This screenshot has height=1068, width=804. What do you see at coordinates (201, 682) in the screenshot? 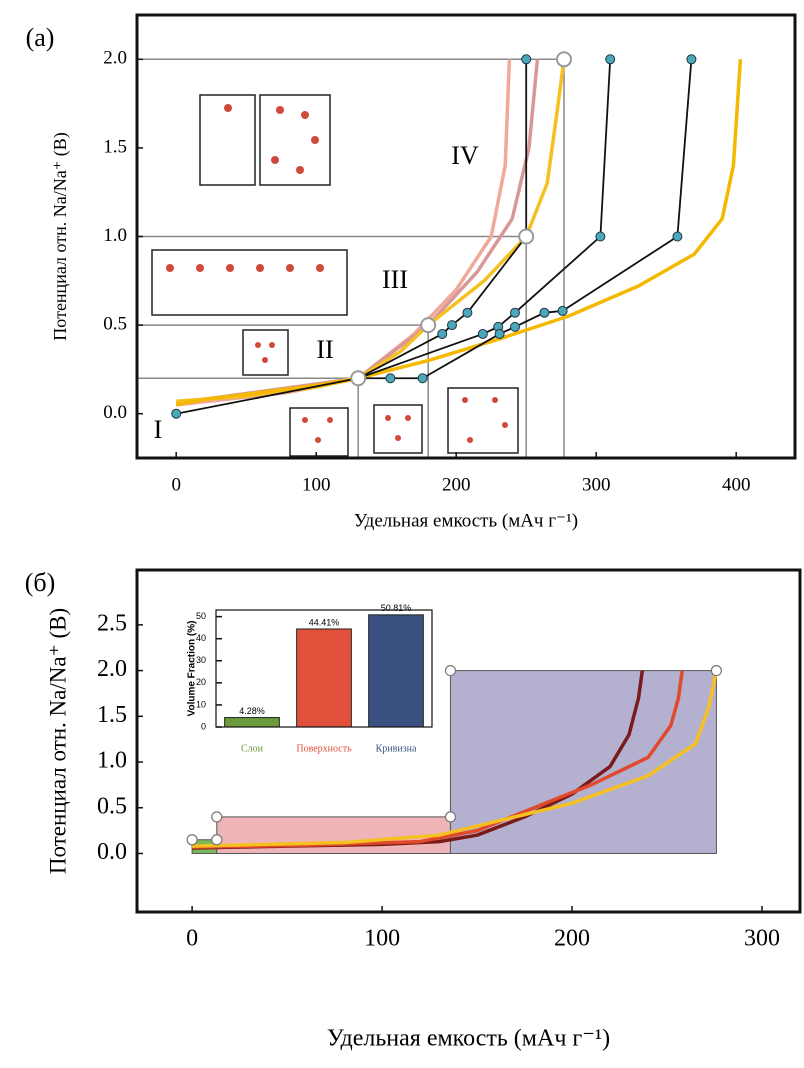
I see `y-tick-label: 20` at bounding box center [201, 682].